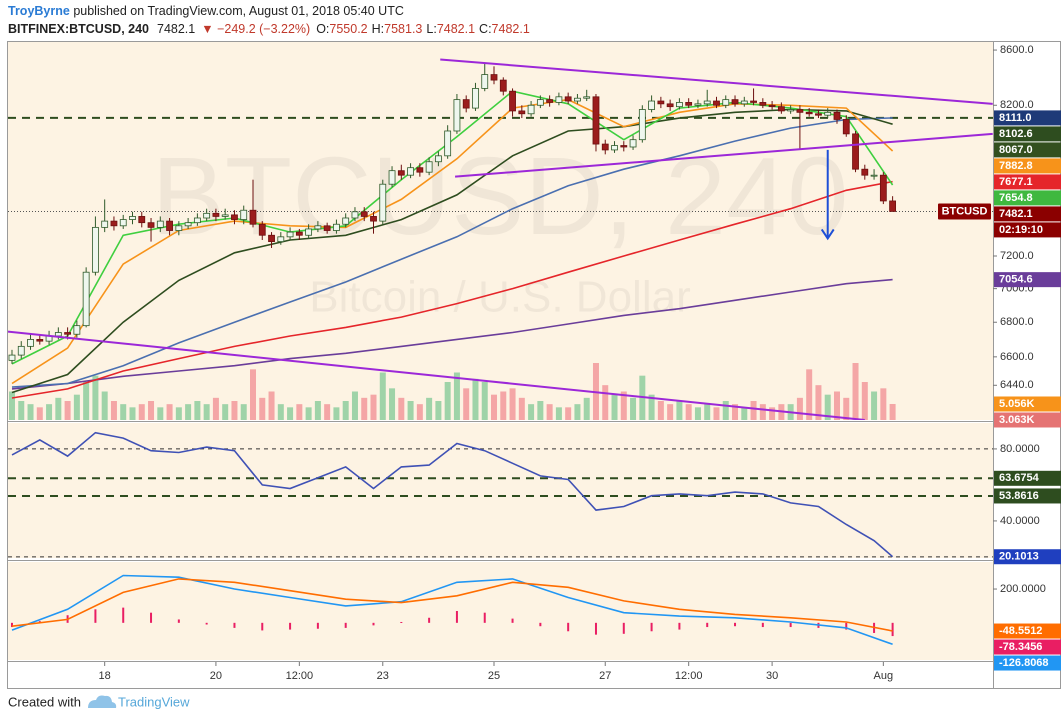 This screenshot has width=1062, height=719. Describe the element at coordinates (827, 234) in the screenshot. I see `arrow-head` at that location.